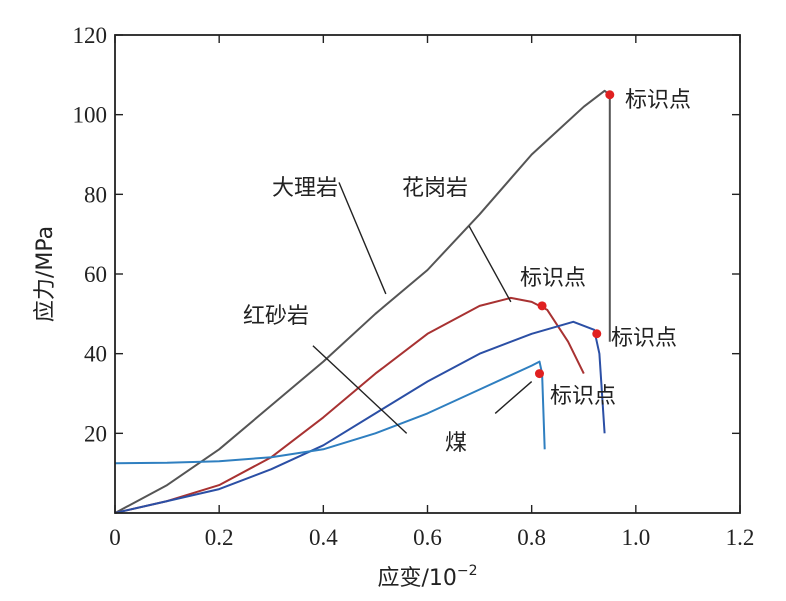  I want to click on x-tick-label: 0.2, so click(219, 537).